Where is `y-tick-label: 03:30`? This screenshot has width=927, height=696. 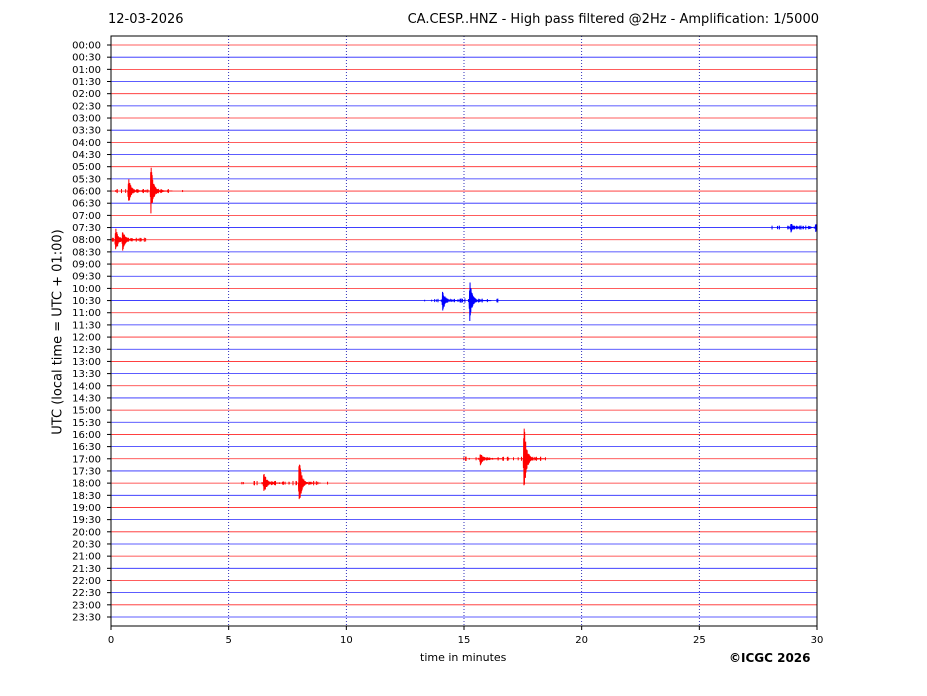
y-tick-label: 03:30 is located at coordinates (86, 131).